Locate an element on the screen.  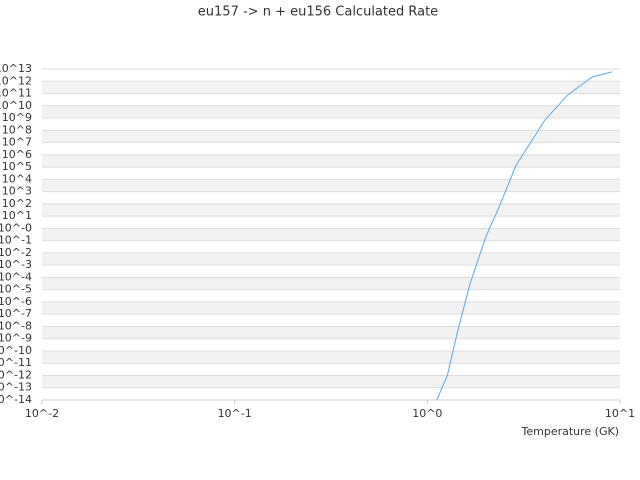
y-tick-label: 10^11 is located at coordinates (16, 93).